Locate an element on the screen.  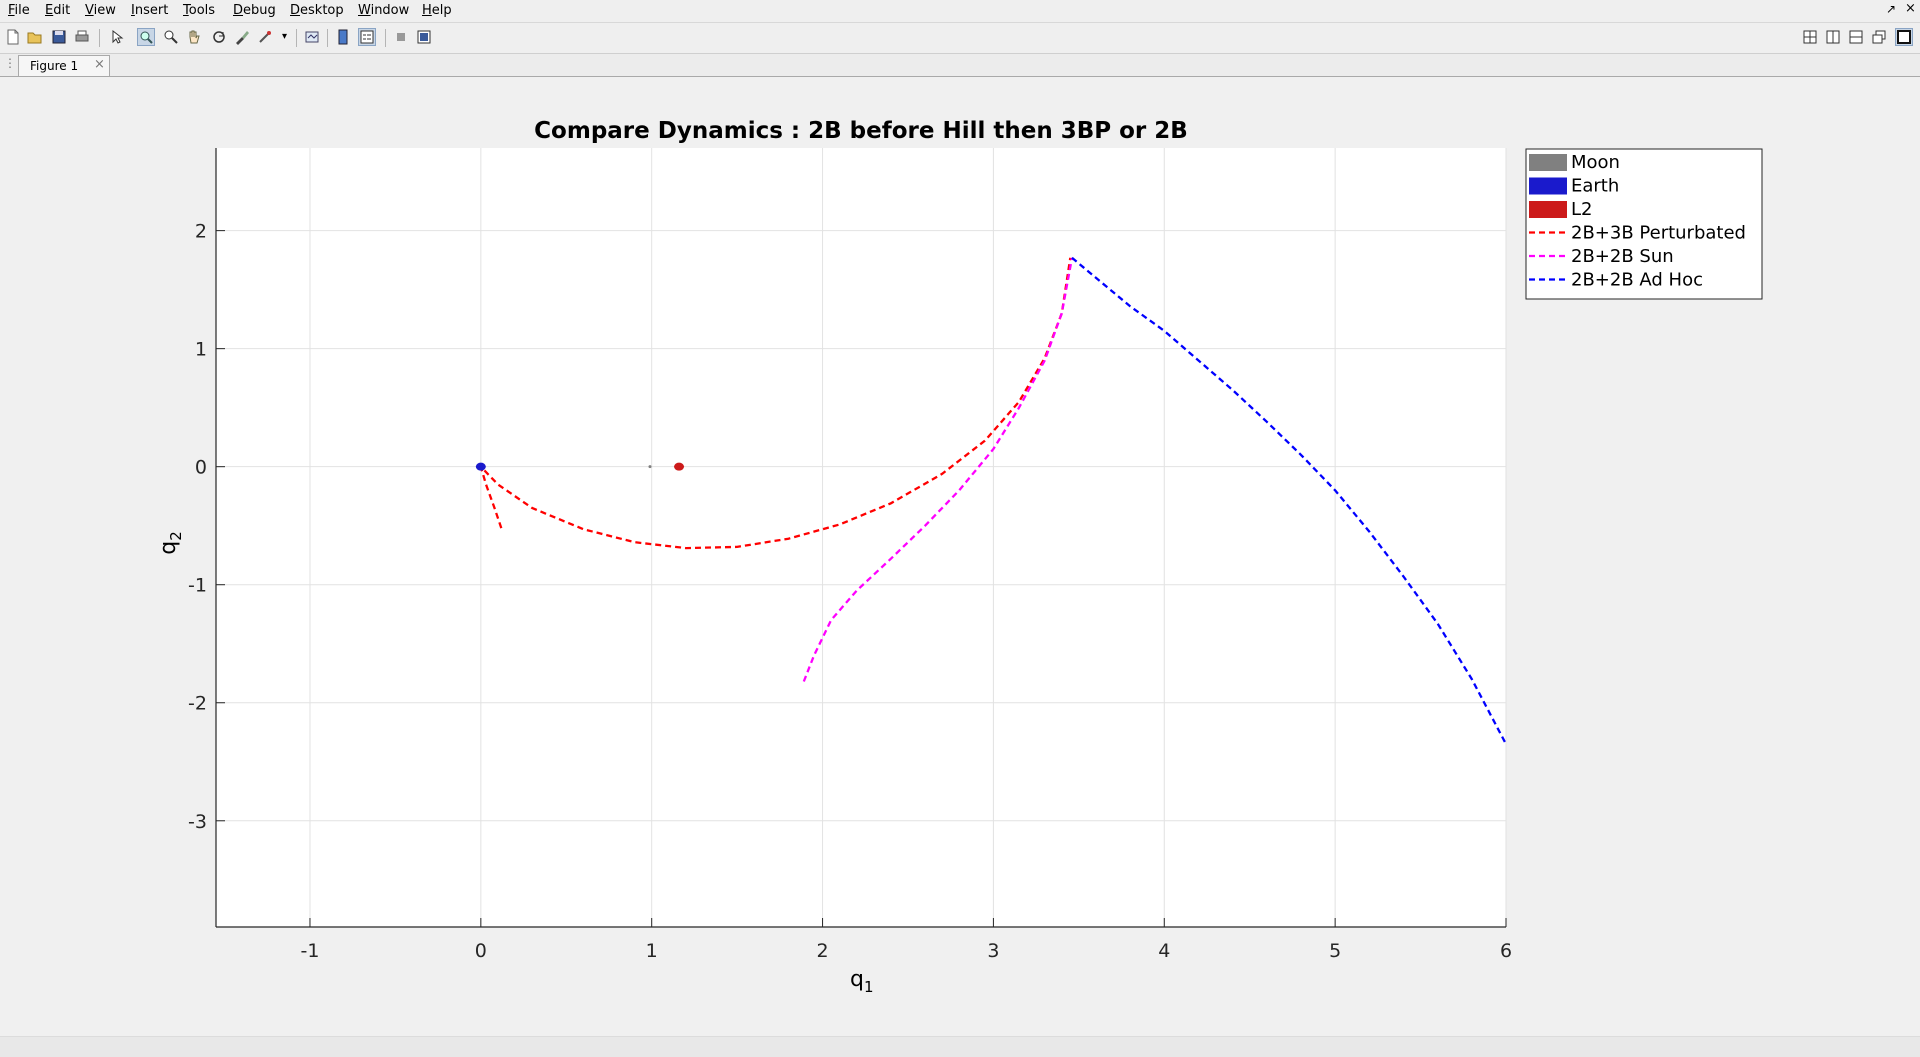
y-tick-label: 1 is located at coordinates (201, 350).